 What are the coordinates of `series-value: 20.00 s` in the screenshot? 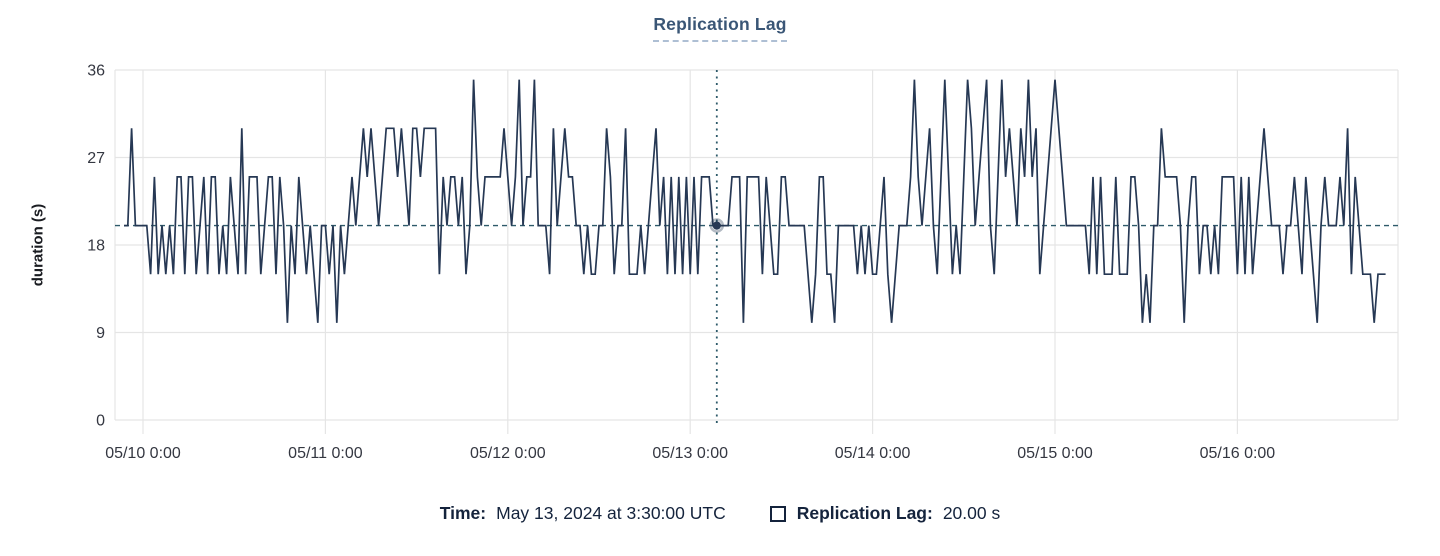 It's located at (971, 513).